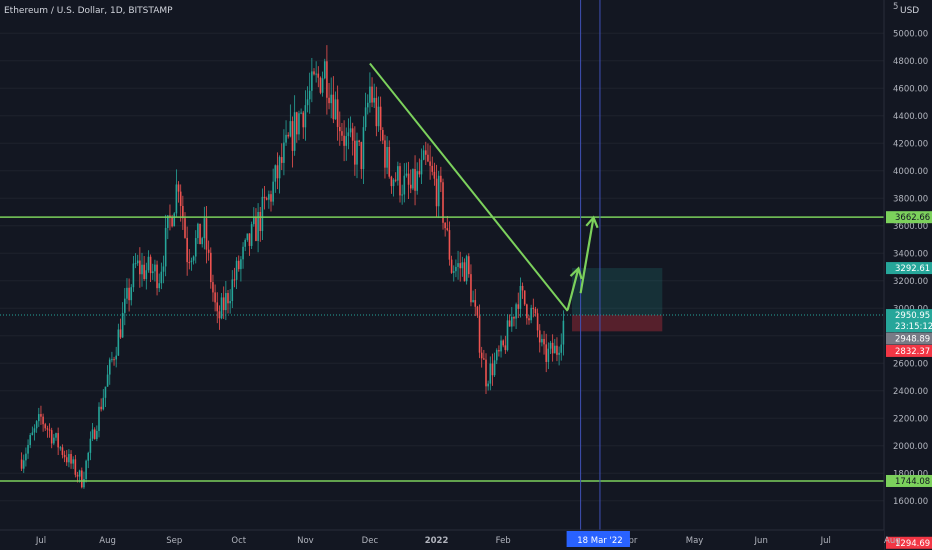 The width and height of the screenshot is (932, 550). What do you see at coordinates (88, 11) in the screenshot?
I see `symbol-title: Ethereum / U.S. Dollar, 1D, BITSTAMP` at bounding box center [88, 11].